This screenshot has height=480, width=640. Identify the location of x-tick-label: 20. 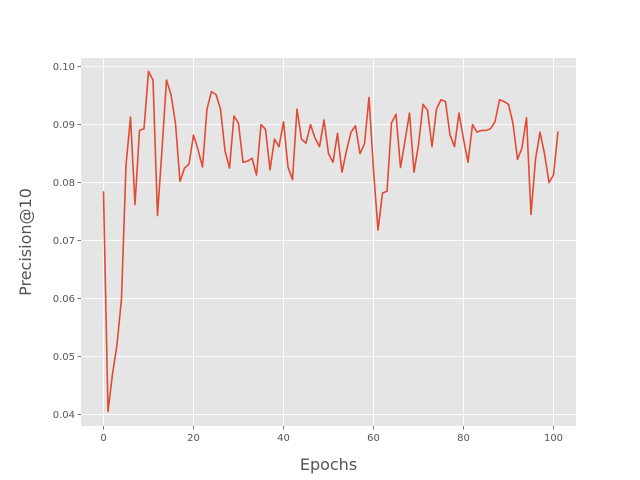
(193, 438).